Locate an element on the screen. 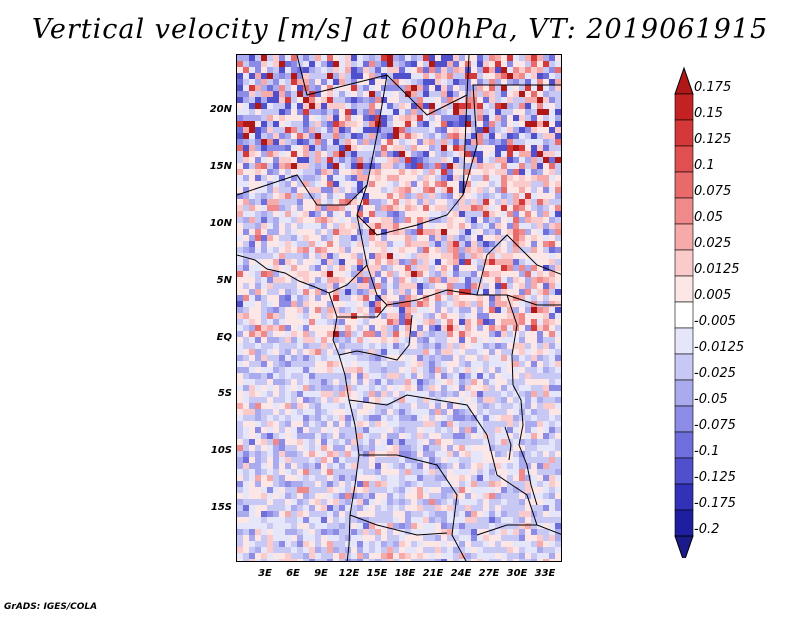 The height and width of the screenshot is (618, 800). colorbar-label: -0.2 is located at coordinates (707, 529).